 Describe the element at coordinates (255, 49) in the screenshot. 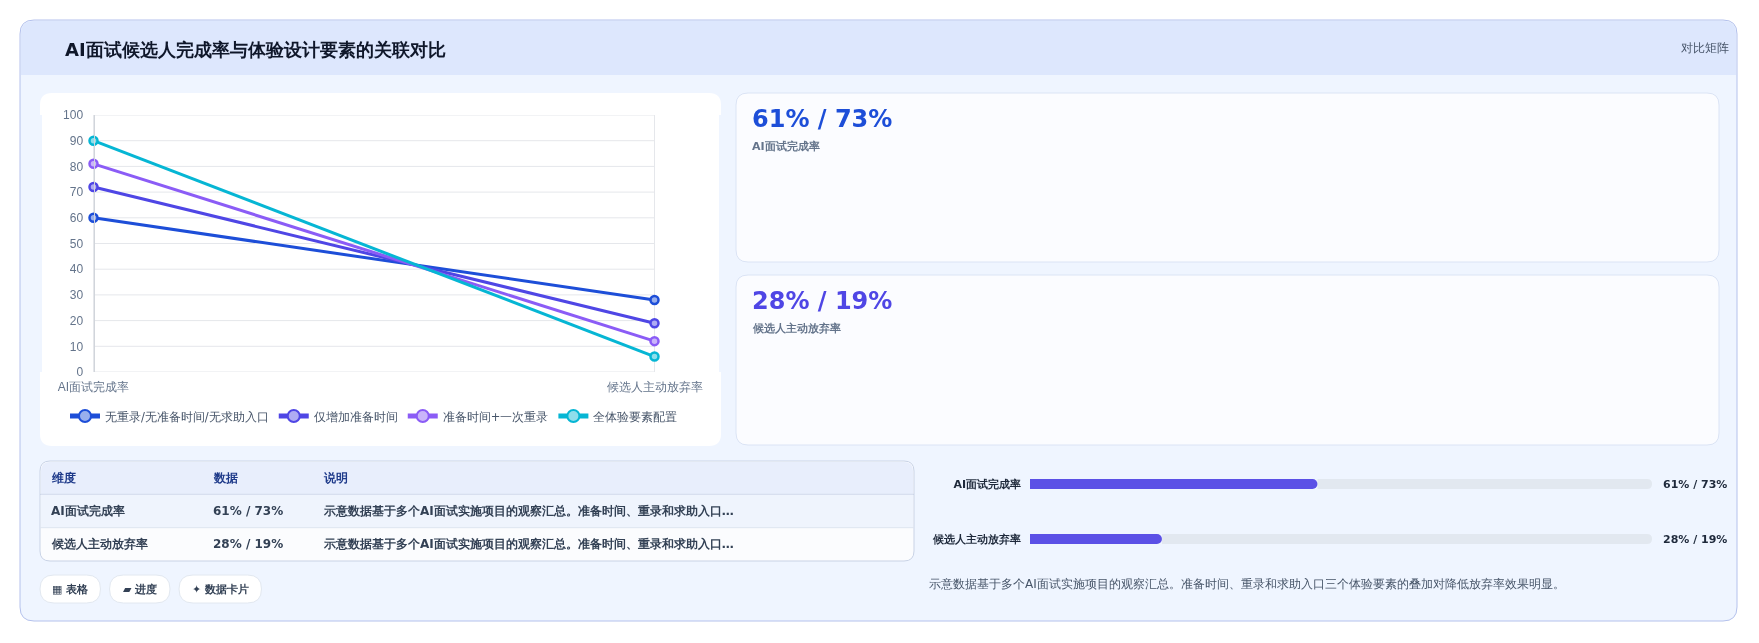

I see `chart-title: AI面试候选人完成率与体验设计要素的关联对比` at that location.